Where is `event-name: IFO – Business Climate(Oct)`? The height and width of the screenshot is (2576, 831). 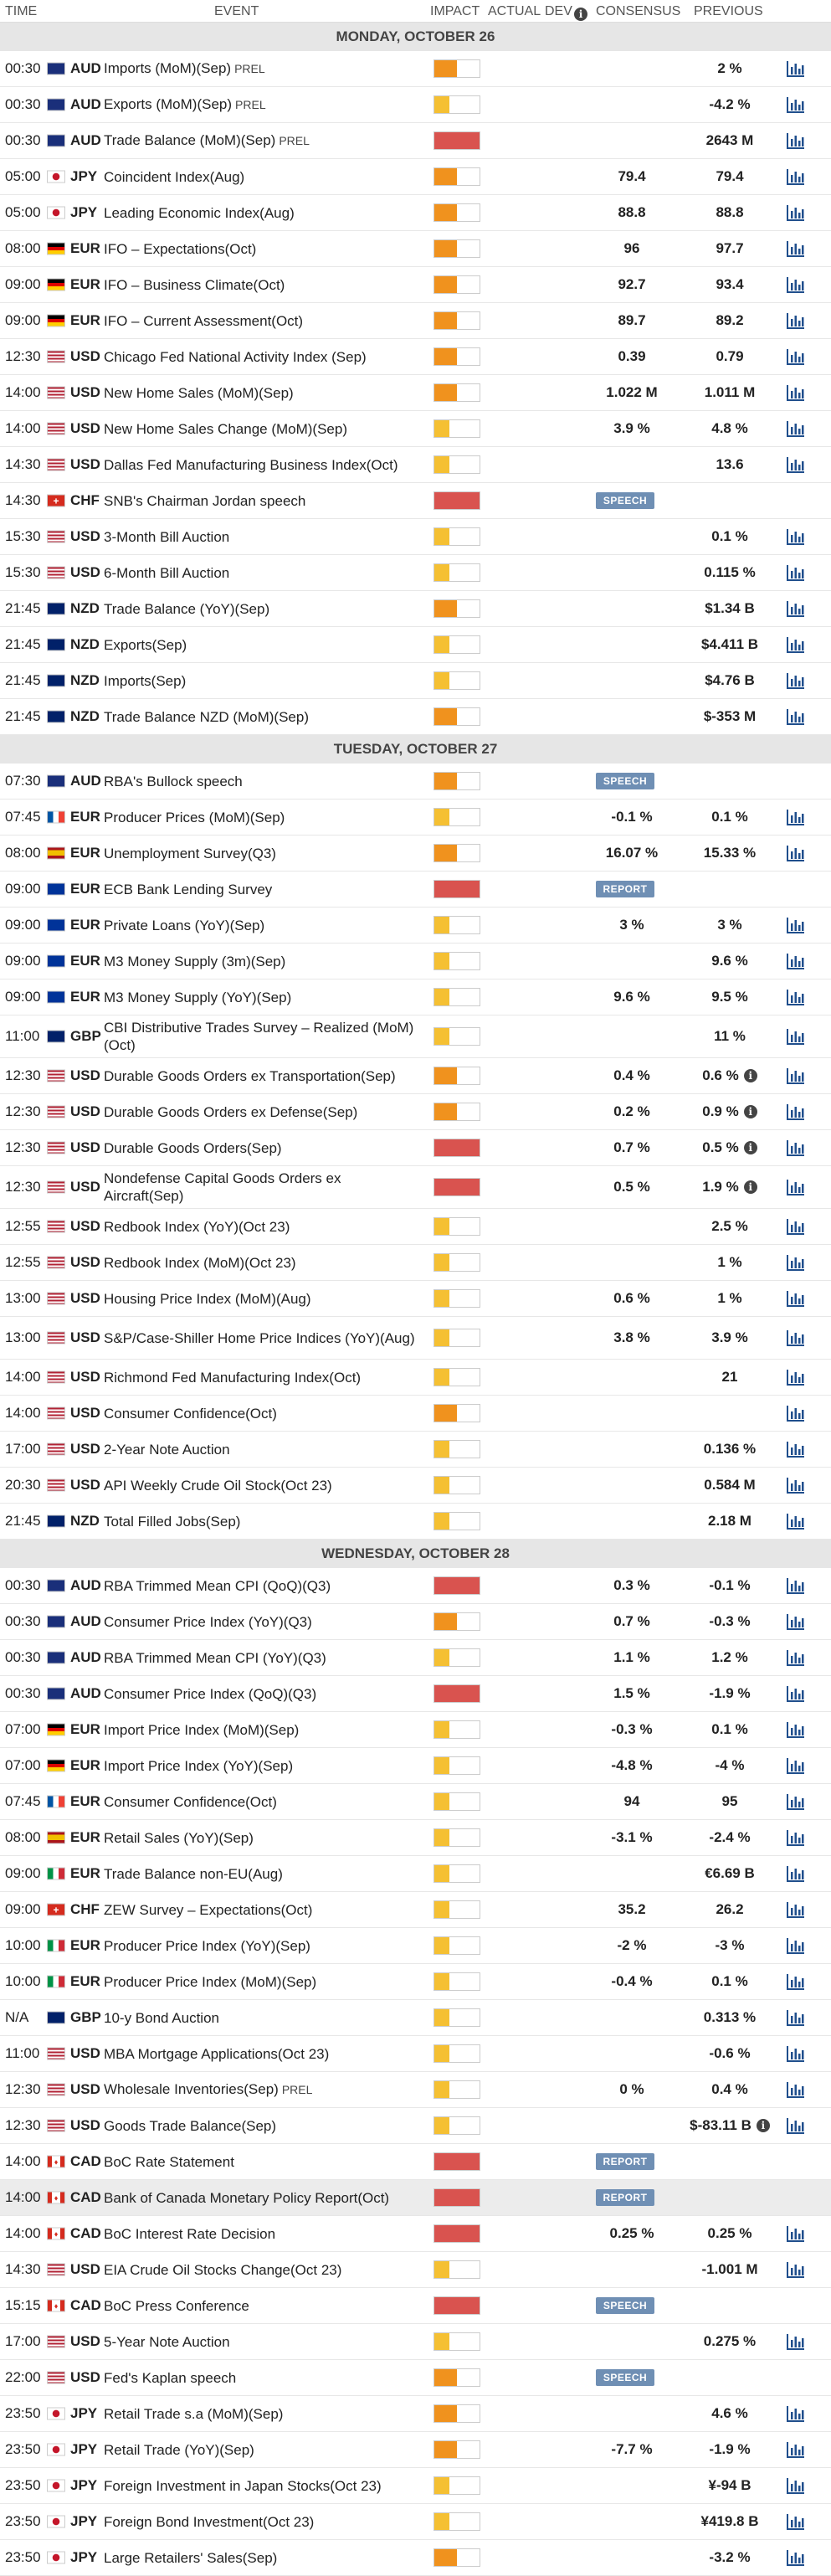
event-name: IFO – Business Climate(Oct) is located at coordinates (263, 285).